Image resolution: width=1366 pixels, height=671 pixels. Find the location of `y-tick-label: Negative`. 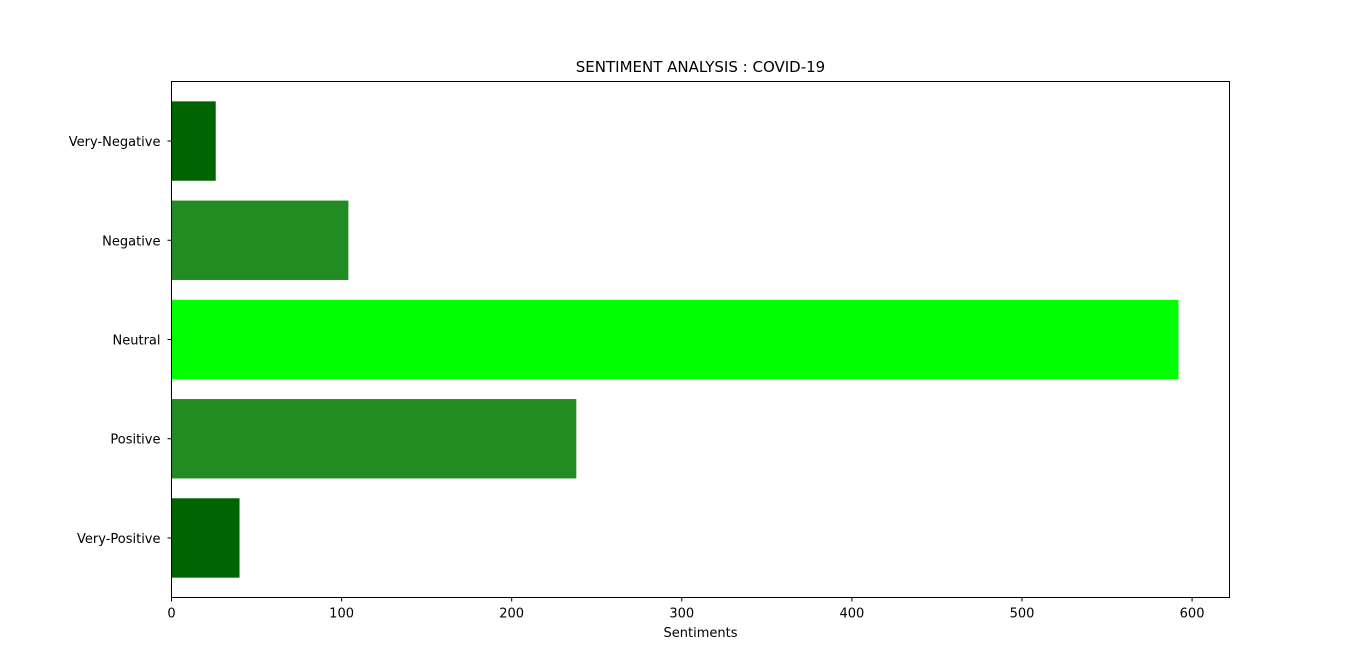

y-tick-label: Negative is located at coordinates (131, 241).